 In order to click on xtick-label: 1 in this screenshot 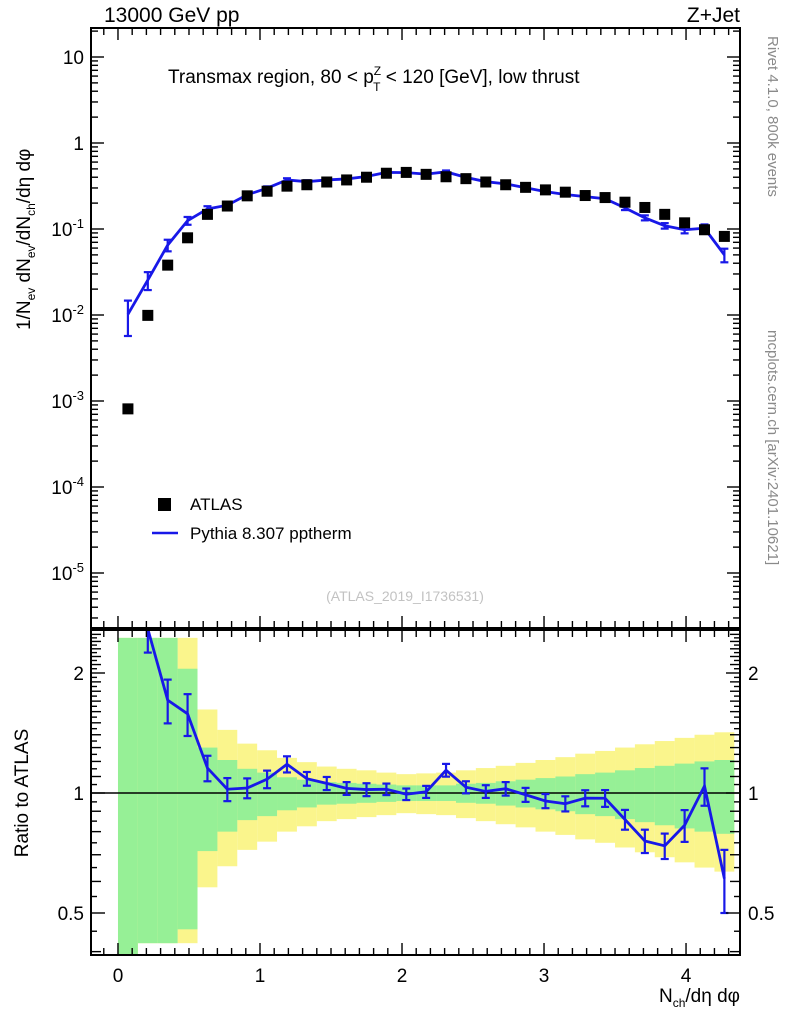, I will do `click(260, 976)`.